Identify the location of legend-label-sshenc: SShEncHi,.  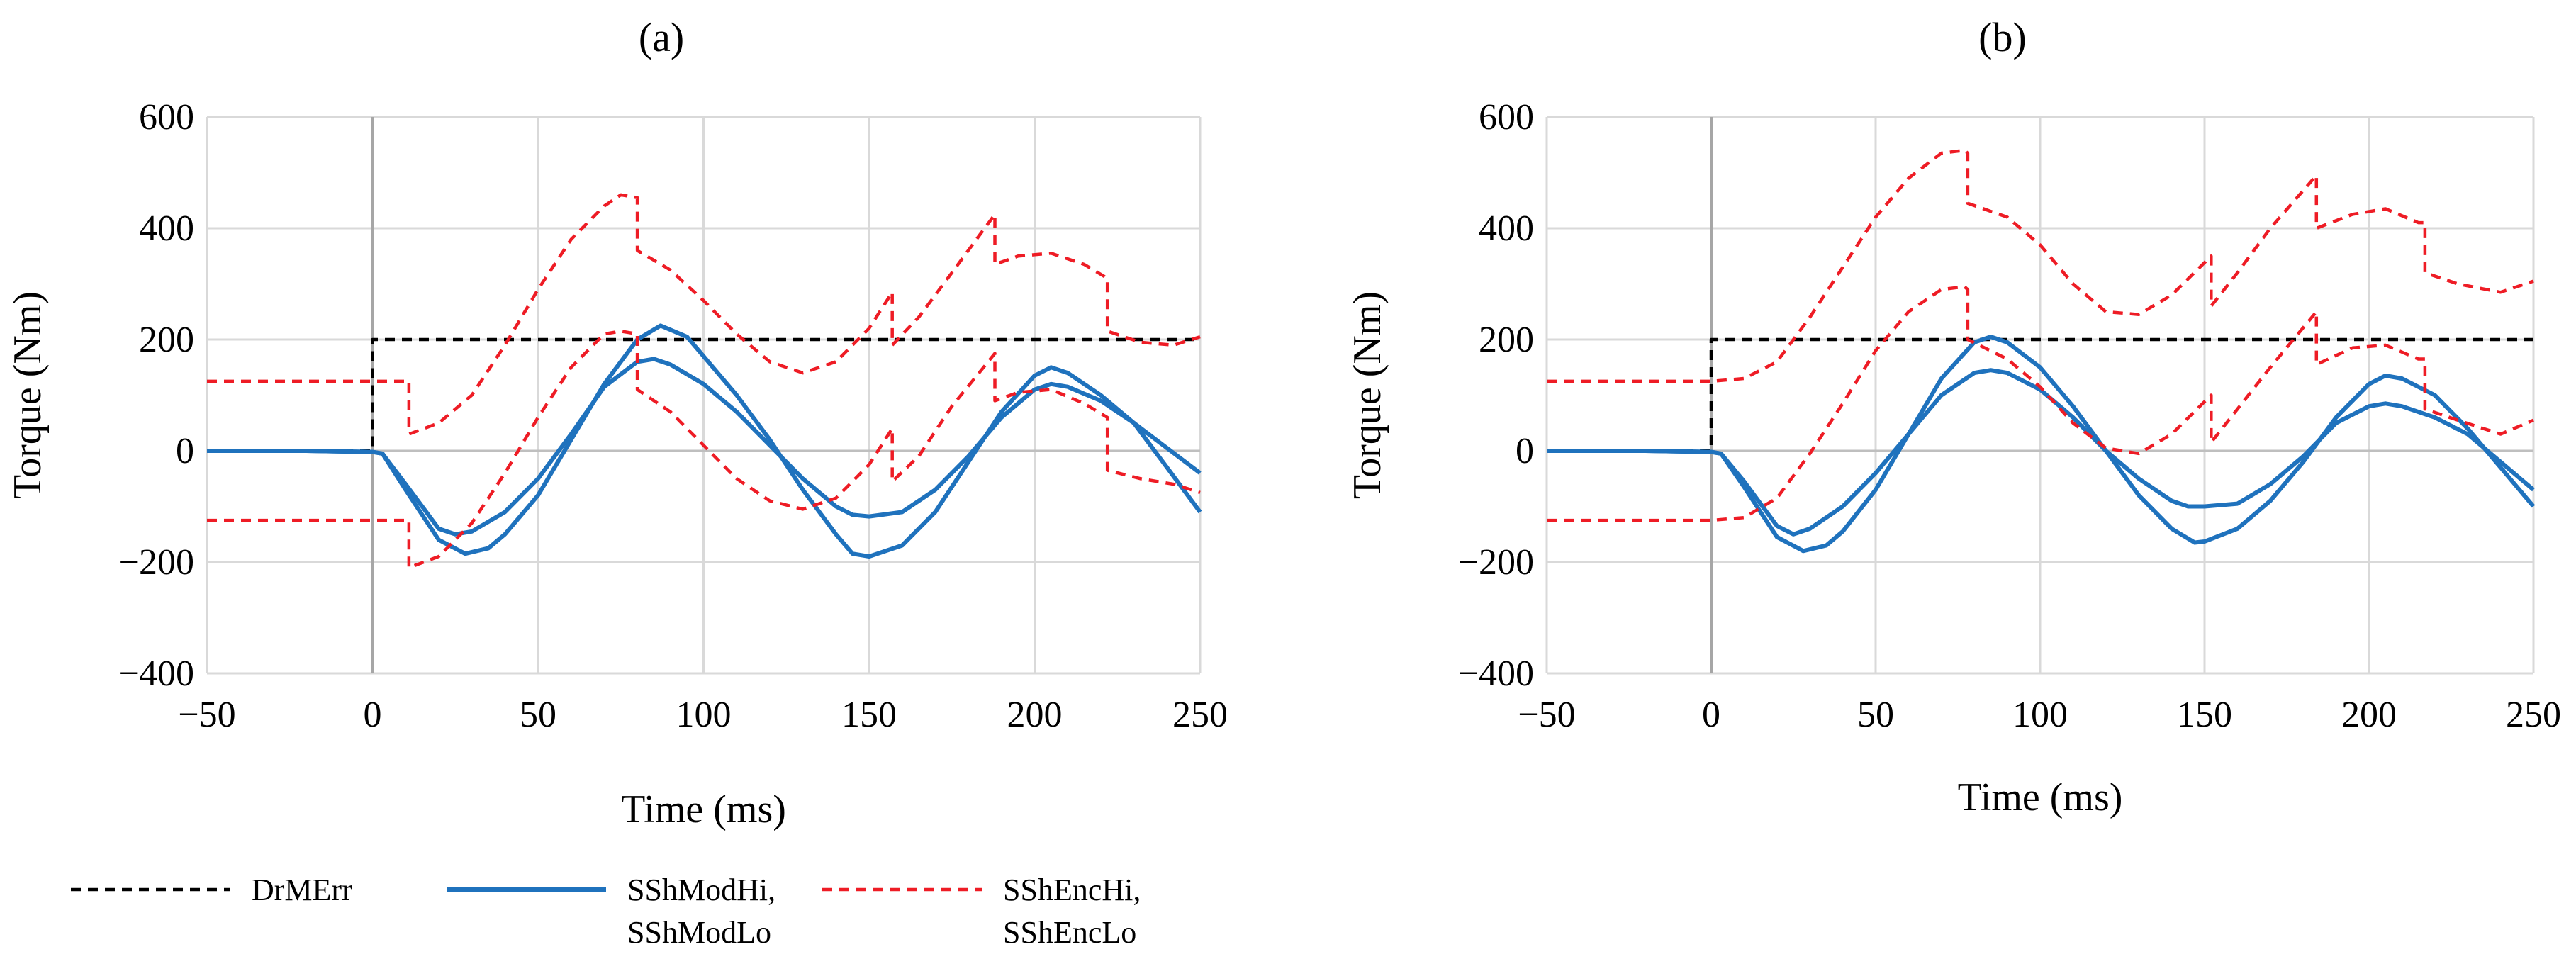
(1072, 890).